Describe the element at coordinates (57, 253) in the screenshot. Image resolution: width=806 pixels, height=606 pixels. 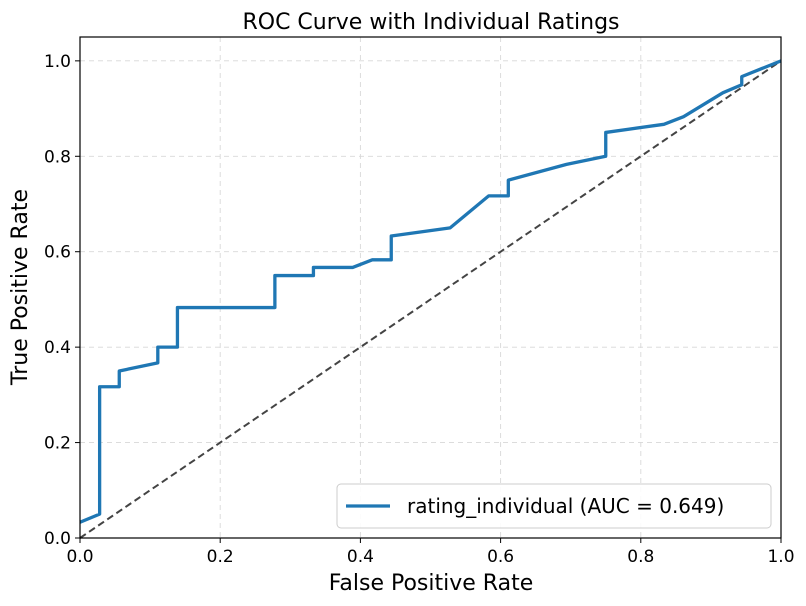
I see `y-tick-label: 0.6` at that location.